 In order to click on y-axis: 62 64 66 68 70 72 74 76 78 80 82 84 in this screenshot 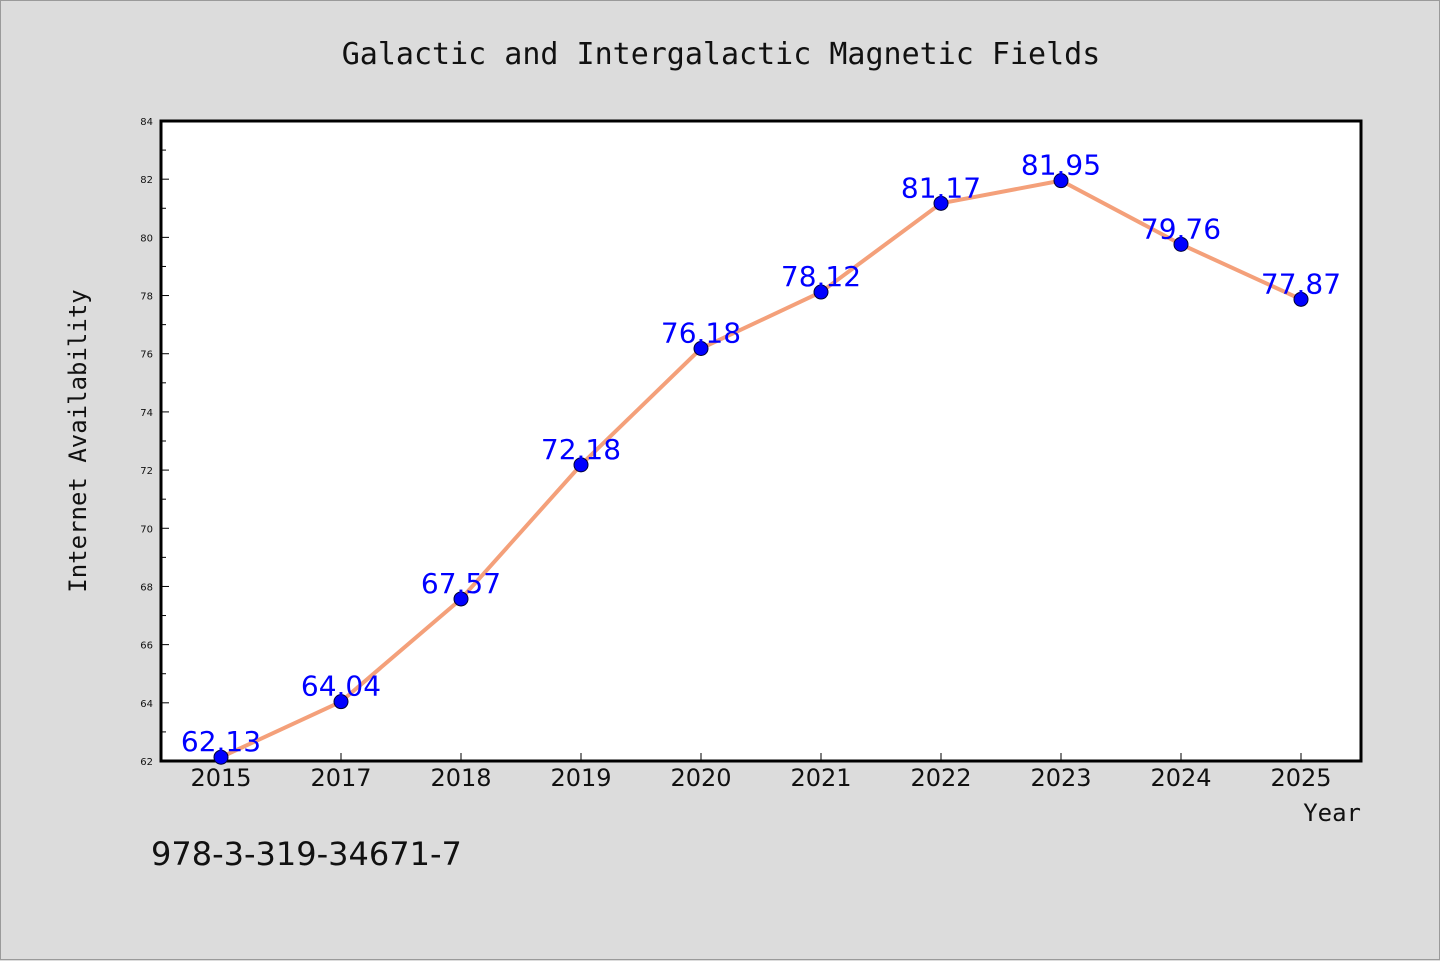, I will do `click(154, 442)`.